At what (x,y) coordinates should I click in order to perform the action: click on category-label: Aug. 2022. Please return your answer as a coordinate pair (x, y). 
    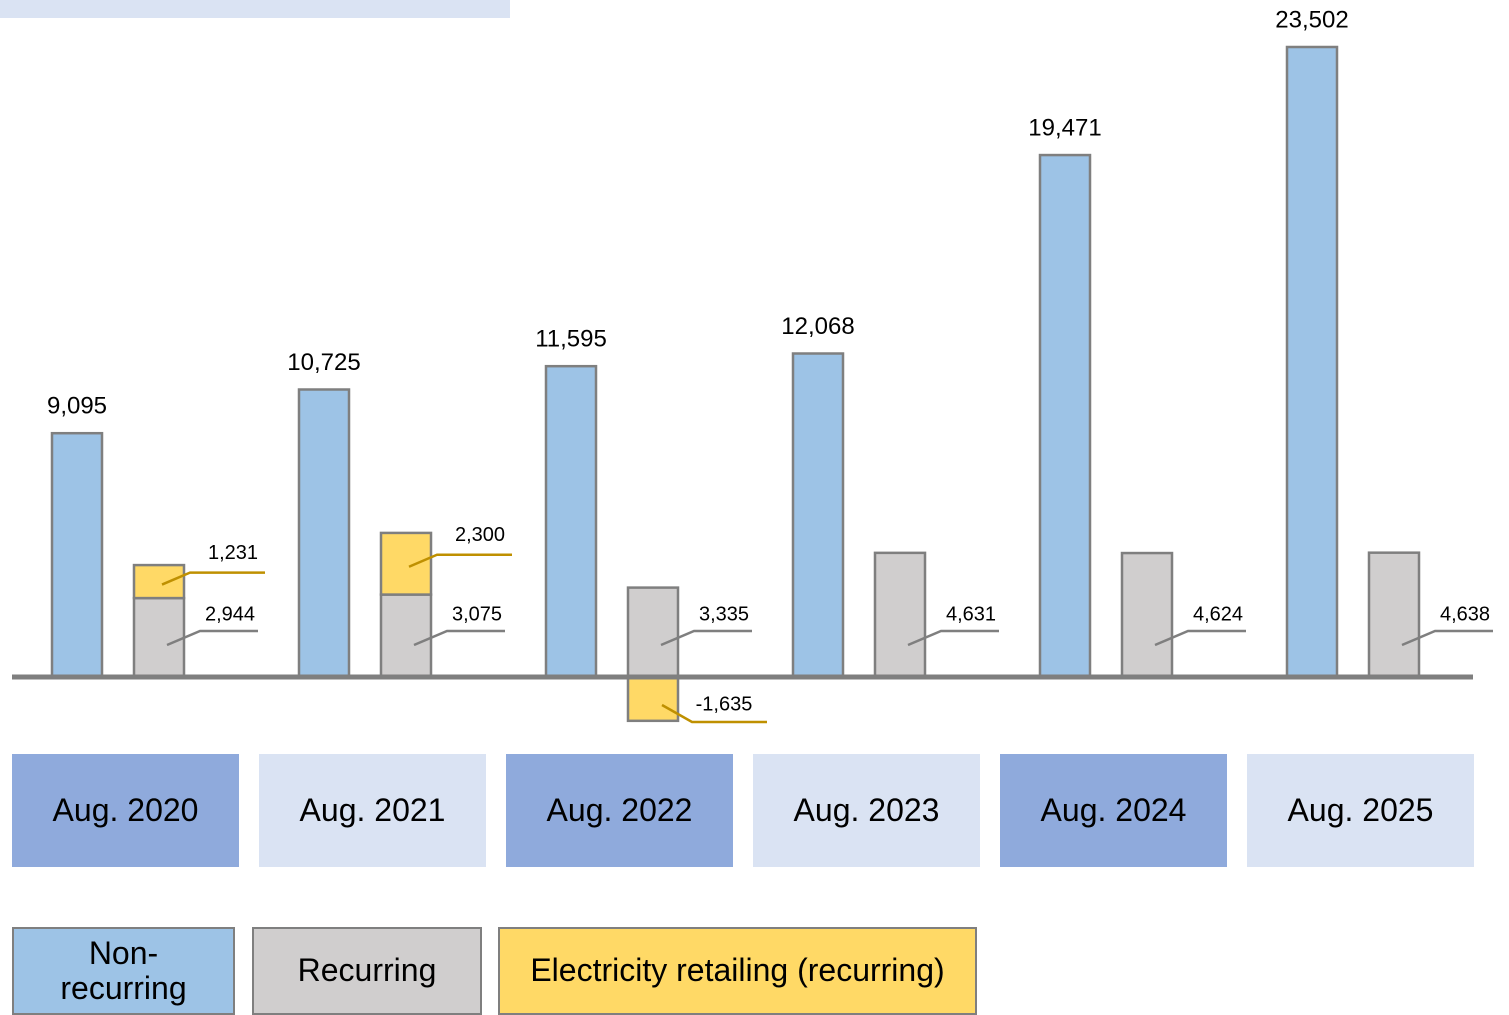
    Looking at the image, I should click on (619, 810).